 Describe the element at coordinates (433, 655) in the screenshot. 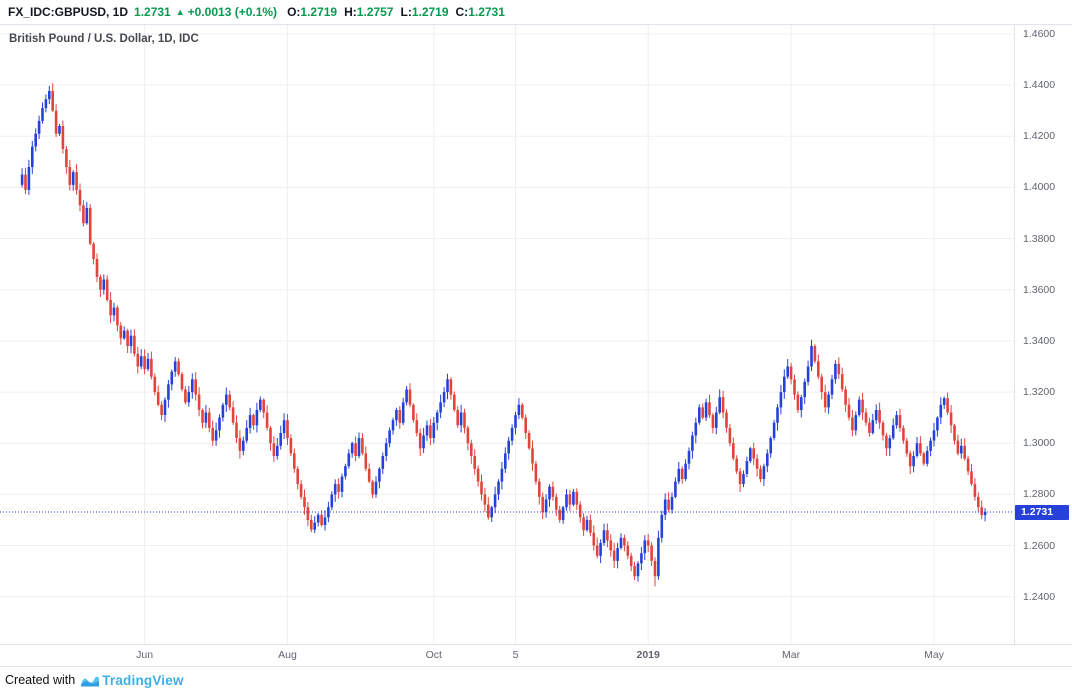

I see `time-tick-label: Oct` at that location.